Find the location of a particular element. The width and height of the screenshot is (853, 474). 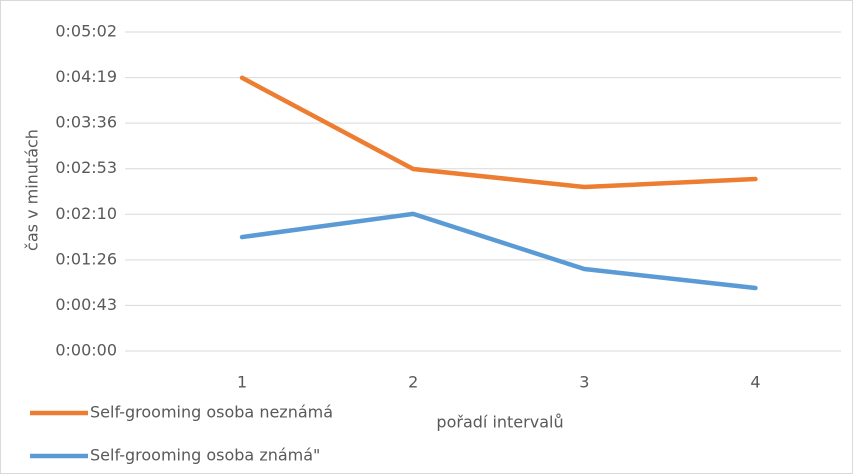

y-axis-label: čas v minutách is located at coordinates (32, 190).